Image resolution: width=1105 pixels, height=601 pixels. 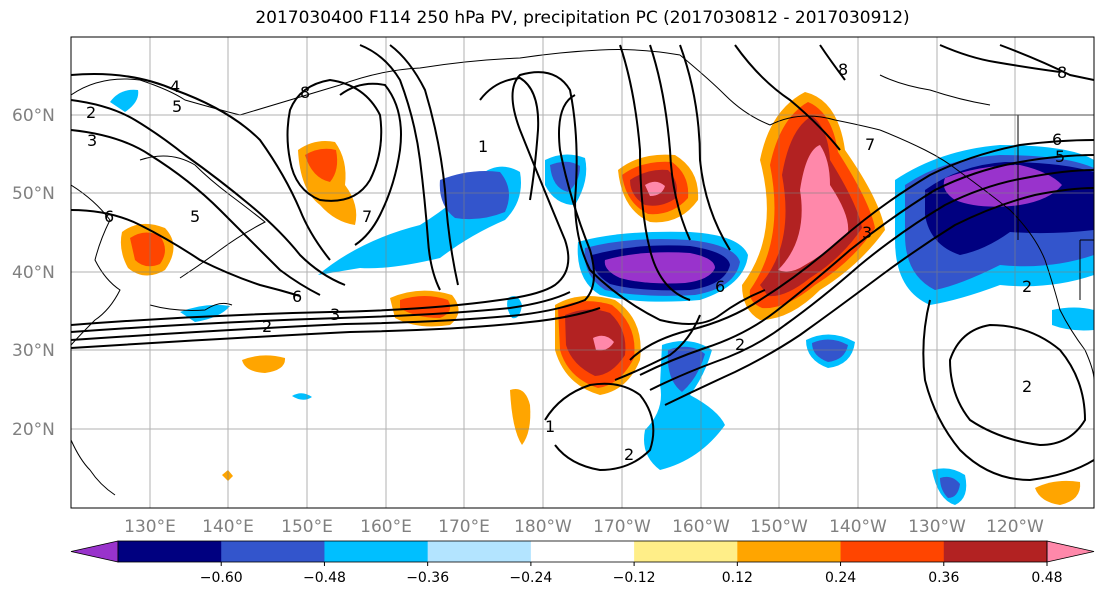 I want to click on colorbar-frame, so click(x=582, y=551).